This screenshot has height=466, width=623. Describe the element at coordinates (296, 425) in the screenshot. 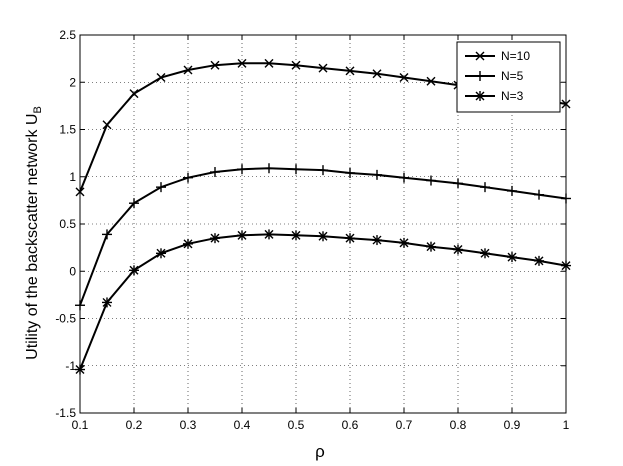

I see `x-tick-label: 0.5` at that location.